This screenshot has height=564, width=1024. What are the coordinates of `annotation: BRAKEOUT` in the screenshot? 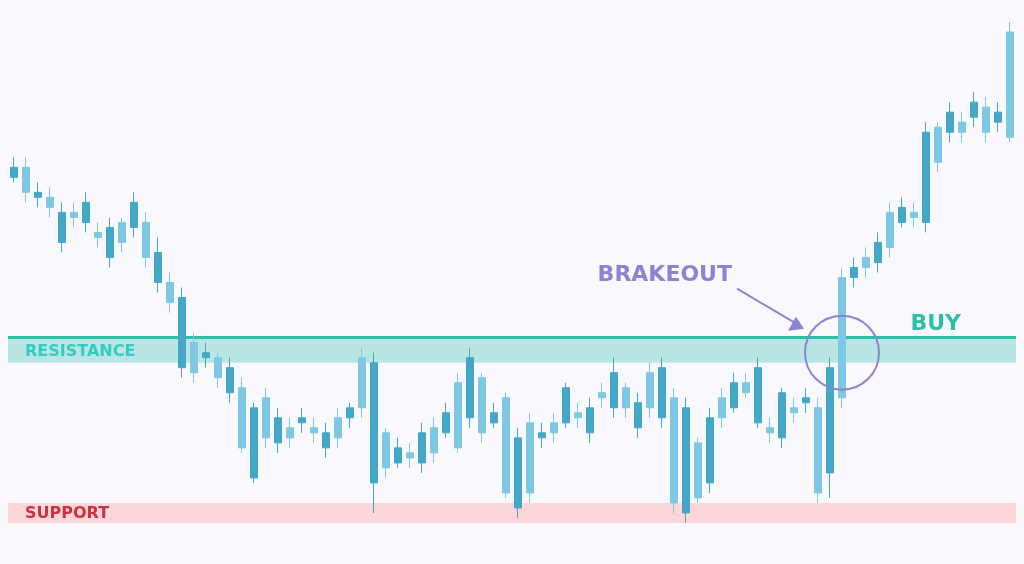 It's located at (664, 273).